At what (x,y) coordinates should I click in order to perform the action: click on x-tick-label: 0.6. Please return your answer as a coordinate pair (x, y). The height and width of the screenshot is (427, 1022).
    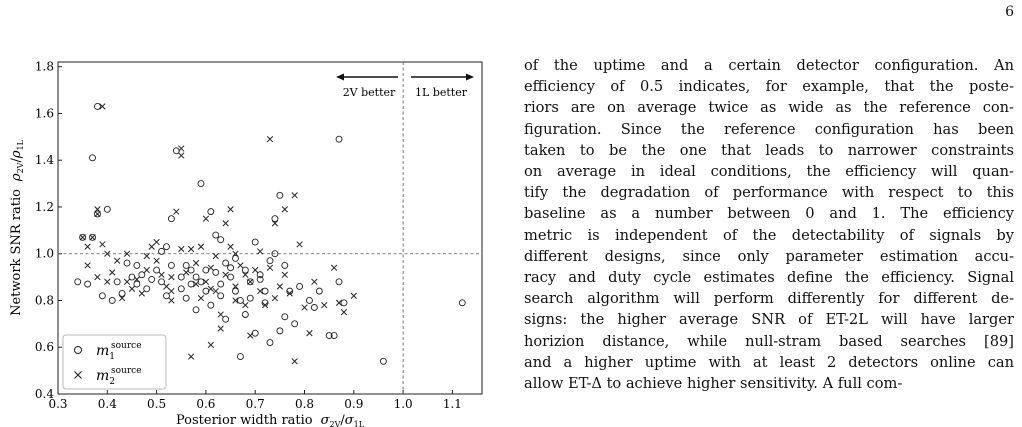
    Looking at the image, I should click on (205, 404).